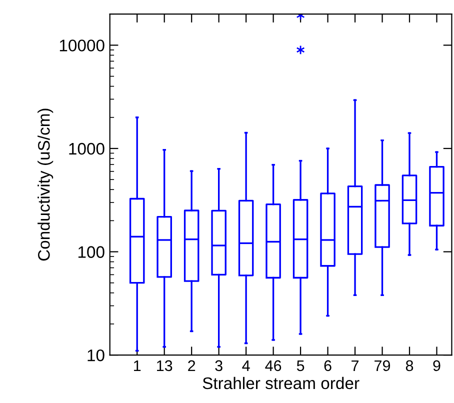 This screenshot has width=454, height=403. Describe the element at coordinates (96, 355) in the screenshot. I see `y-tick-label: 10` at that location.